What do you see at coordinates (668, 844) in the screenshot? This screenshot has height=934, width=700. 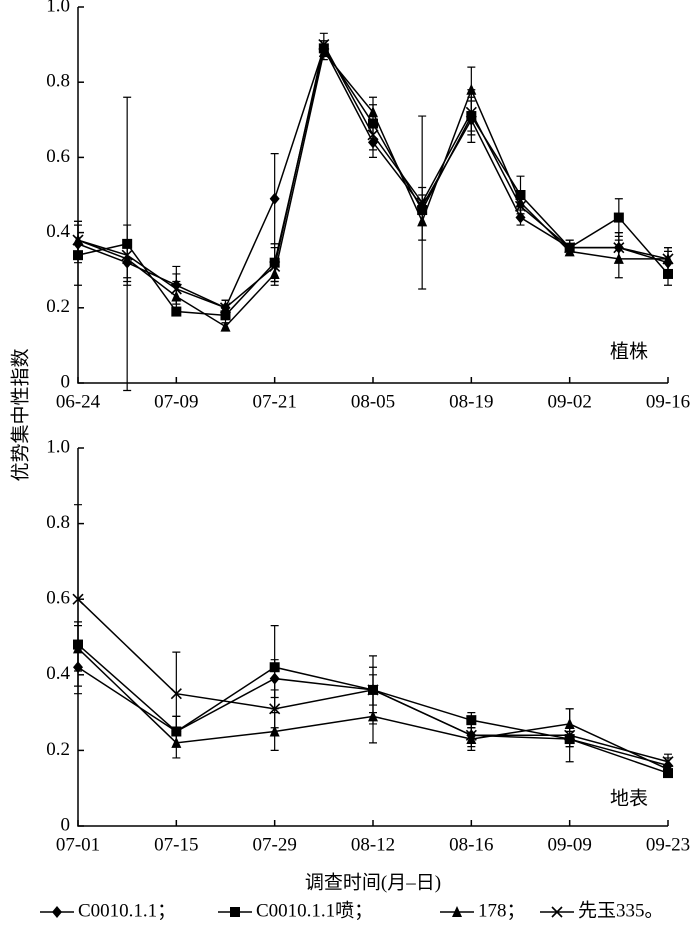 I see `x-tick-label: 09-23` at bounding box center [668, 844].